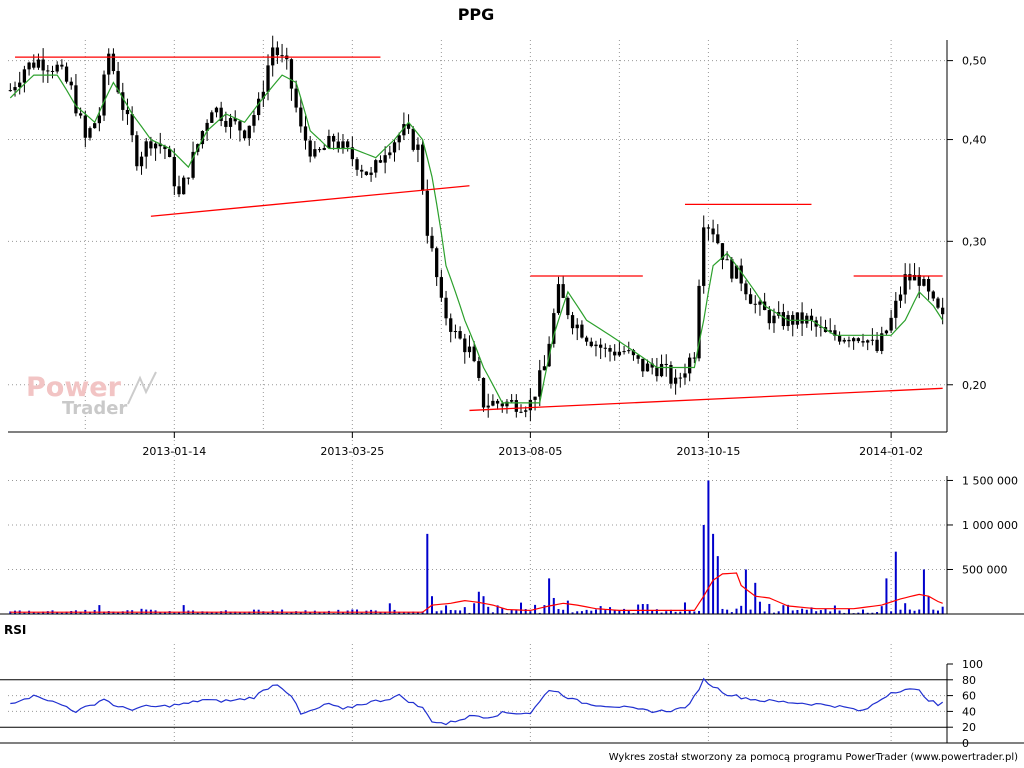  What do you see at coordinates (891, 451) in the screenshot?
I see `date-tick-label: 2014-01-02` at bounding box center [891, 451].